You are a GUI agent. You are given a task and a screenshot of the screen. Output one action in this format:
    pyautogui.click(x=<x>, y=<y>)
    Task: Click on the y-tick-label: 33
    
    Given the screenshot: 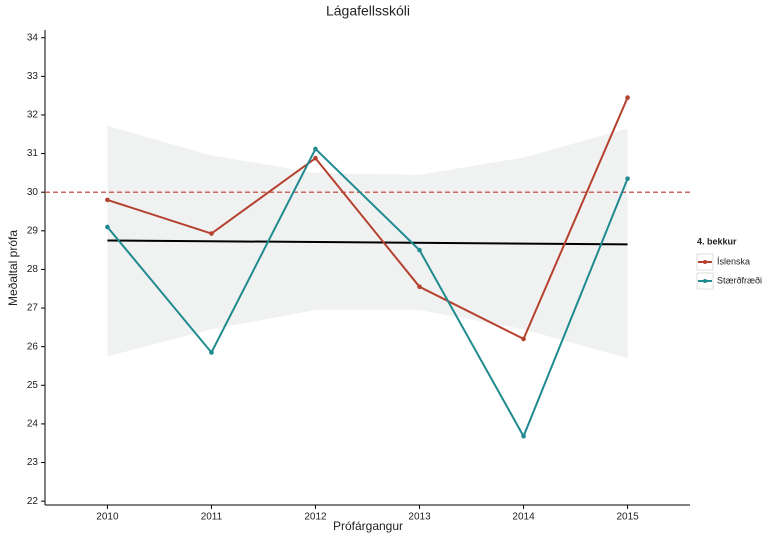 What is the action you would take?
    pyautogui.click(x=33, y=76)
    